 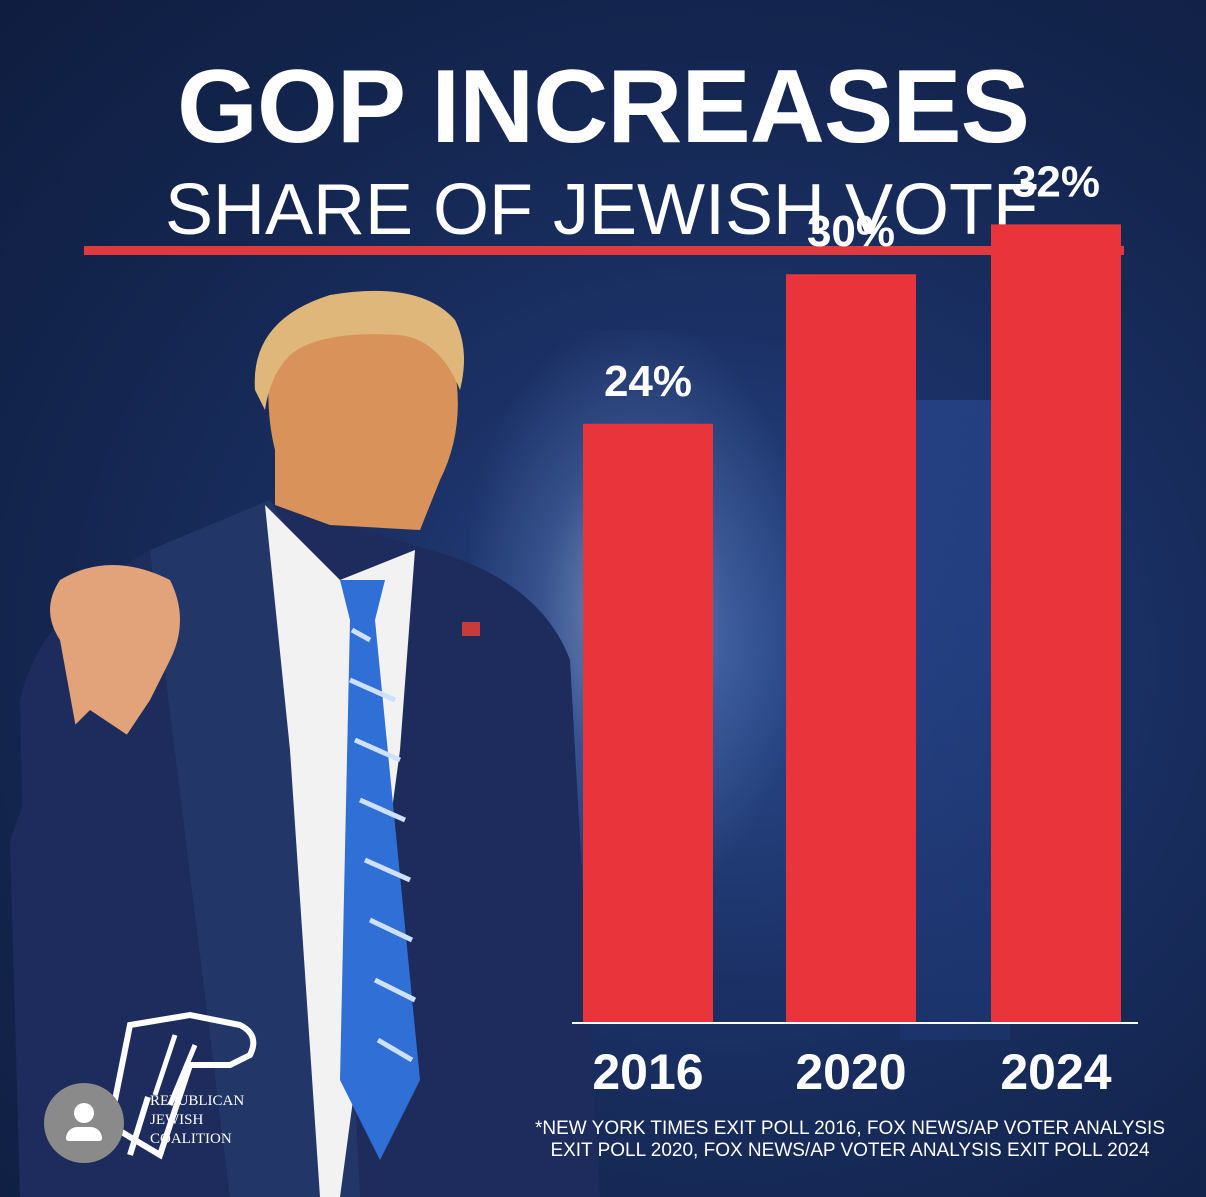 What do you see at coordinates (181, 1085) in the screenshot?
I see `eagle-logo-icon` at bounding box center [181, 1085].